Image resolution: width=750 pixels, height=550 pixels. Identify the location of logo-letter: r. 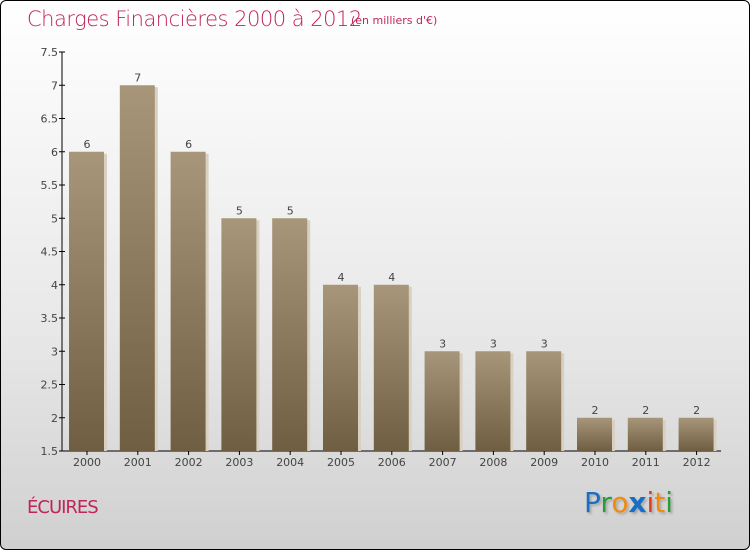
(606, 502).